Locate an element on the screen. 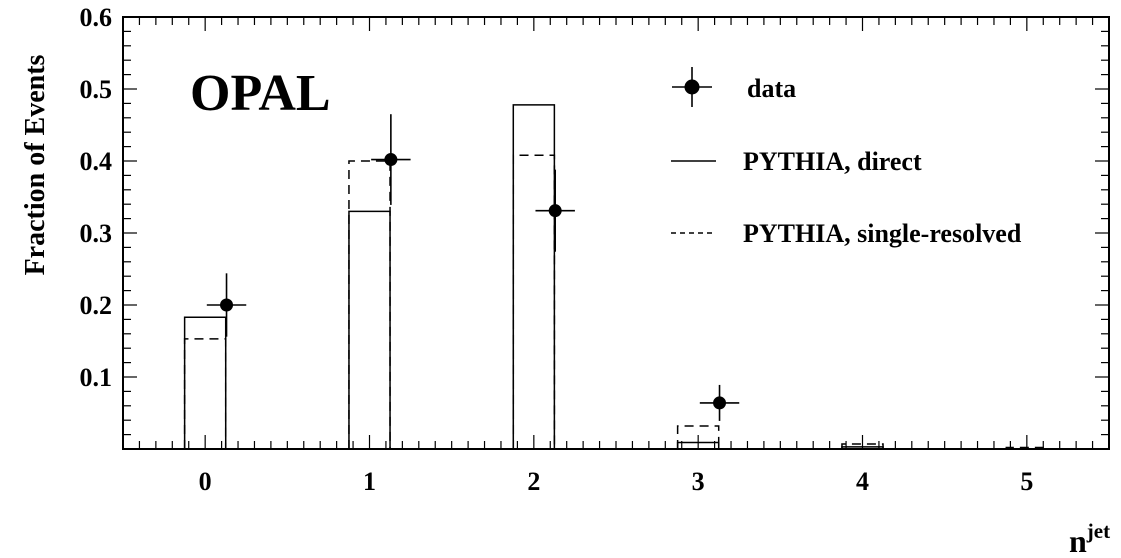 The image size is (1121, 558). y-tick-label: 0.4 is located at coordinates (96, 161).